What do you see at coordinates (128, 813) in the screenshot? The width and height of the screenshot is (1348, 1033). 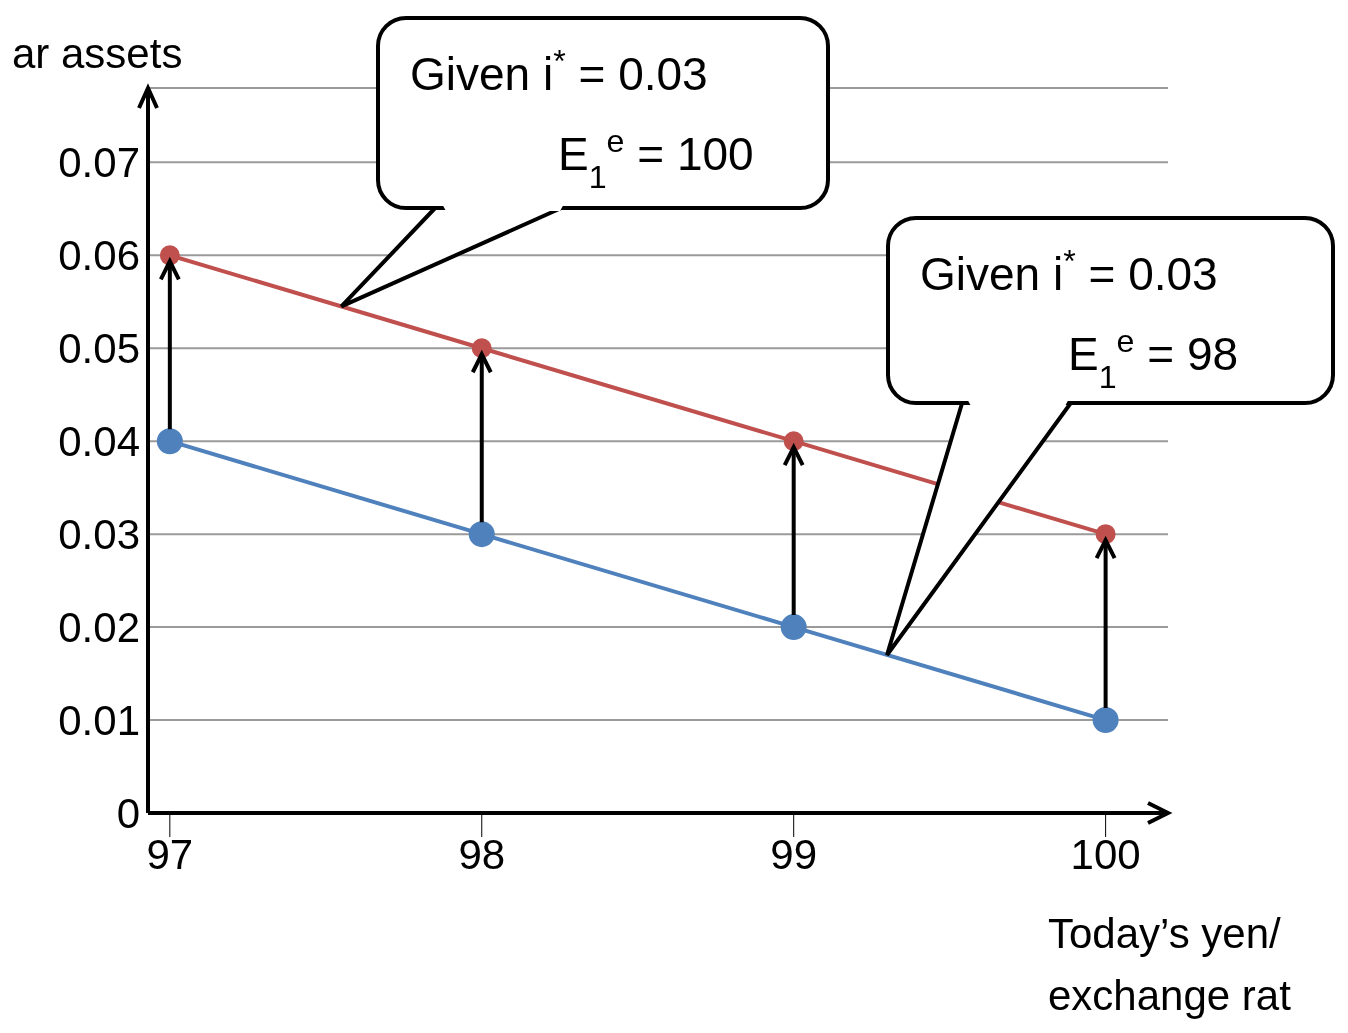 I see `y-tick-label: 0` at bounding box center [128, 813].